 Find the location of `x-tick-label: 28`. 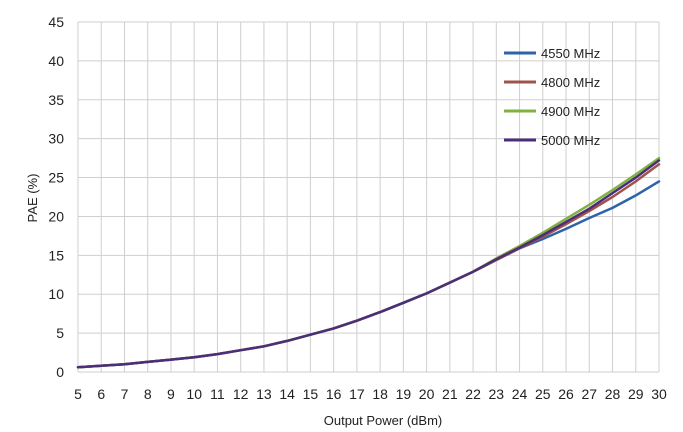

x-tick-label: 28 is located at coordinates (613, 394).